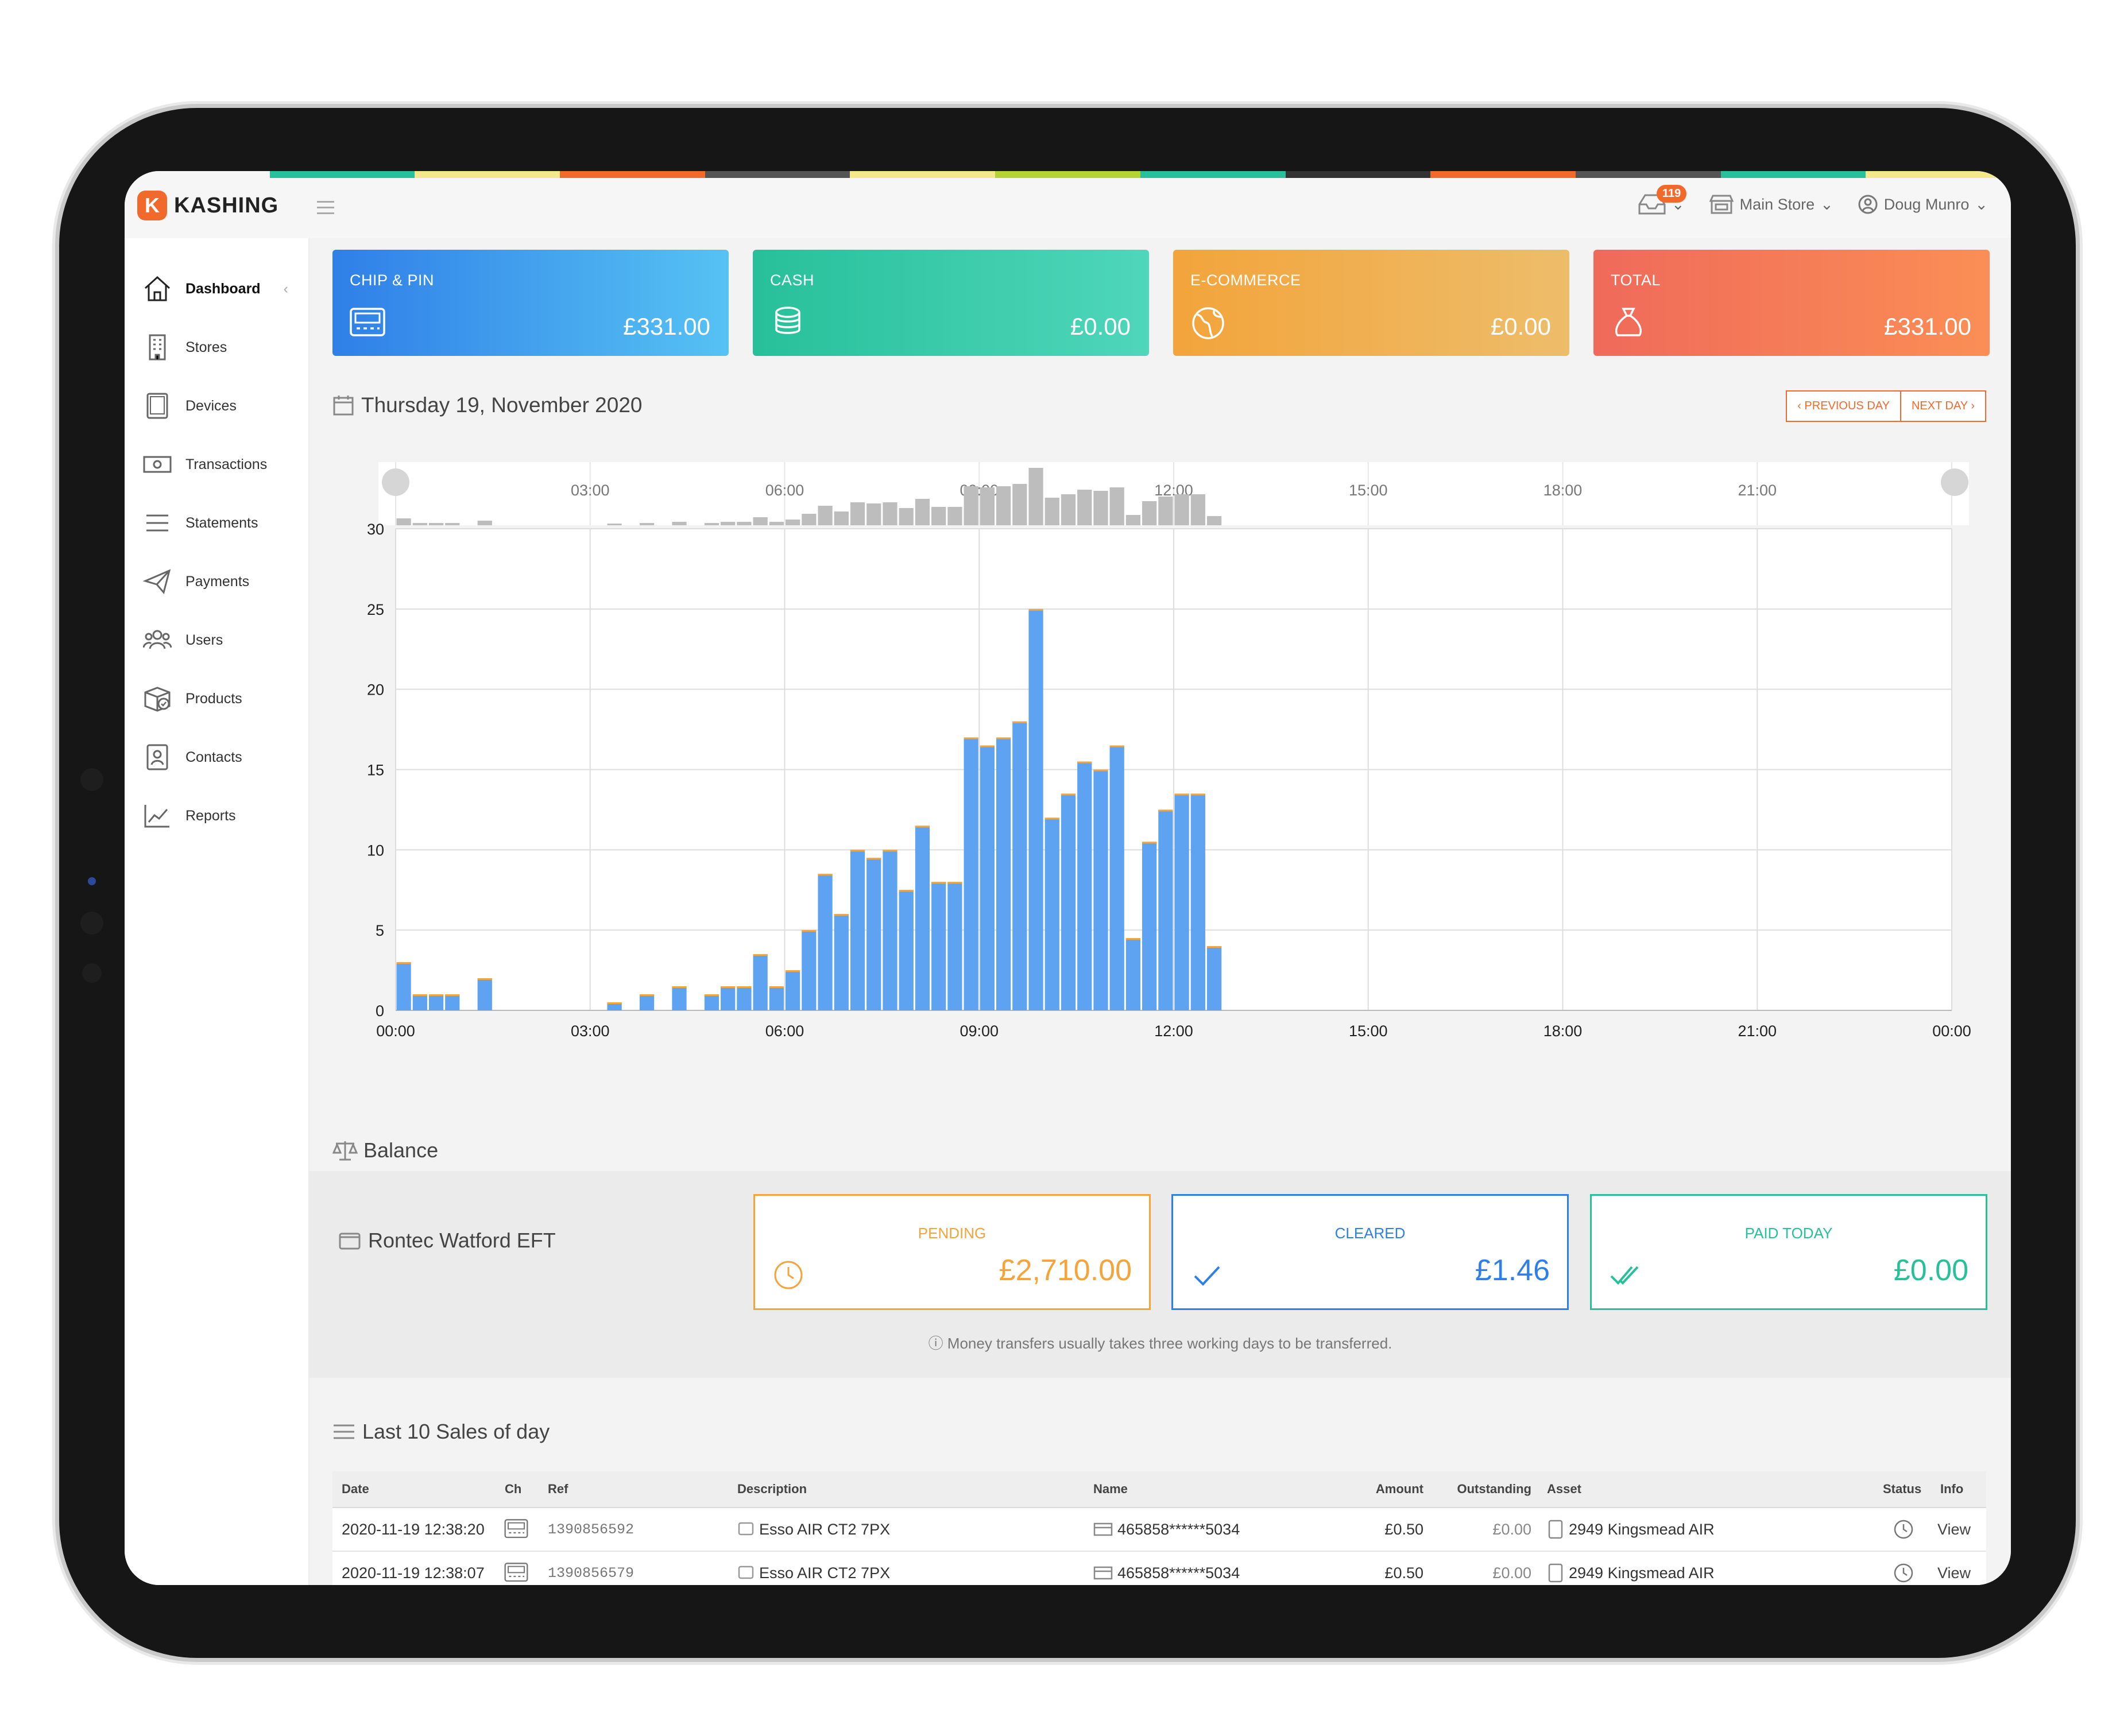 The height and width of the screenshot is (1736, 2120). I want to click on row-outstanding: £0.00, so click(1511, 1529).